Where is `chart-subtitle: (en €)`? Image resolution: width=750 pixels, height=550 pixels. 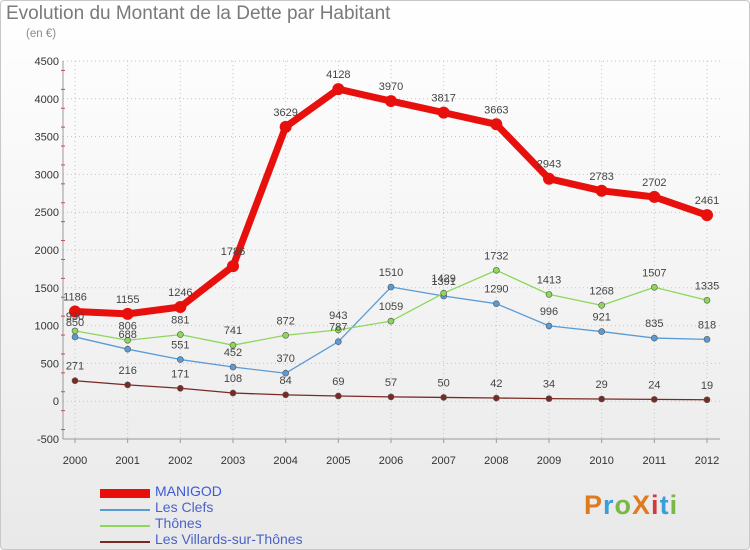 chart-subtitle: (en €) is located at coordinates (41, 34).